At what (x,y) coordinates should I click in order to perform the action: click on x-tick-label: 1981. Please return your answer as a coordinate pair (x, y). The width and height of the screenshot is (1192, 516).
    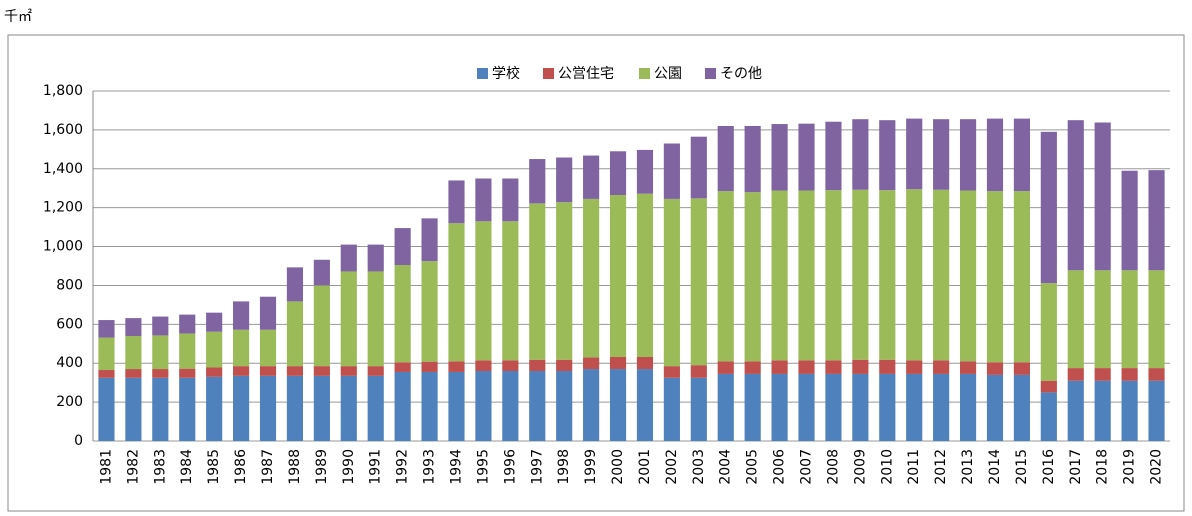
    Looking at the image, I should click on (106, 467).